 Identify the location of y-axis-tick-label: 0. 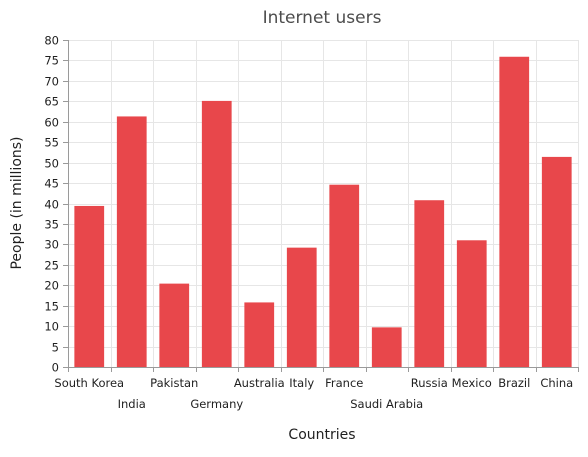
(55, 368).